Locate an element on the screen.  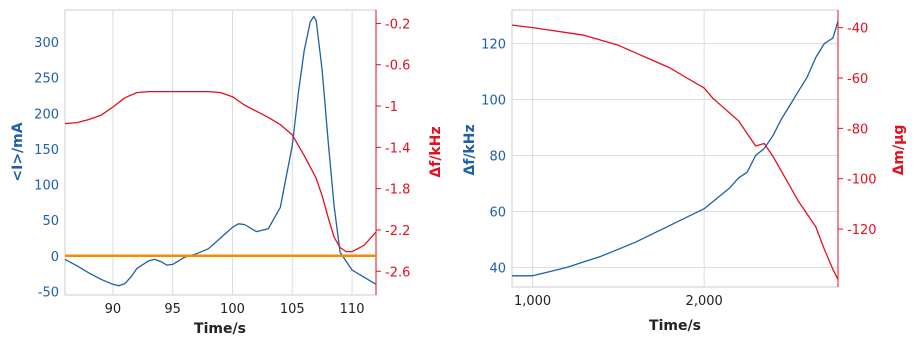
y-left-tick-label: 50 is located at coordinates (50, 221).